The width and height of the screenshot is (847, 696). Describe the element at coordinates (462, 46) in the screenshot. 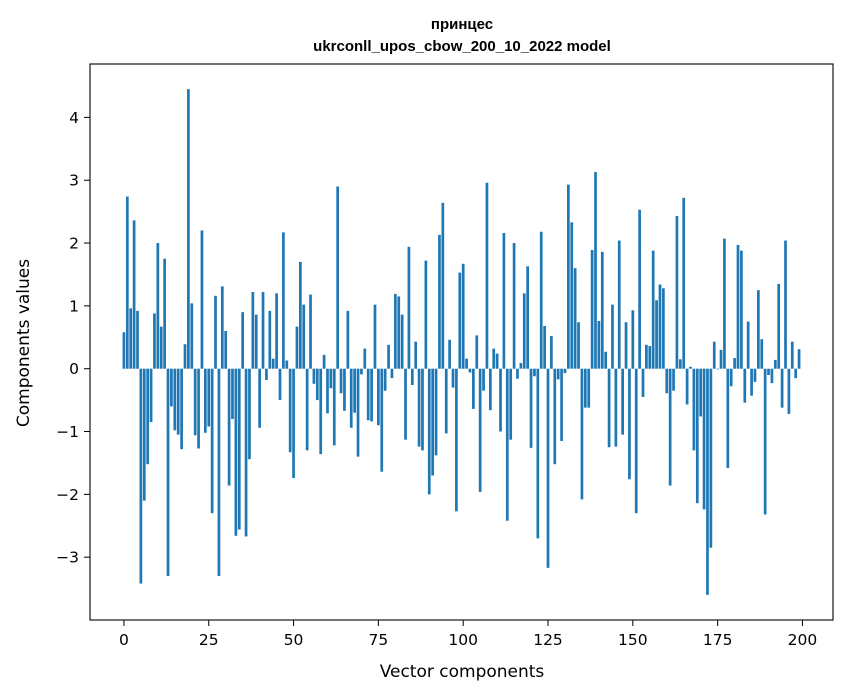

I see `chart-title-line-2: ukrconll_upos_cbow_200_10_2022 model` at that location.